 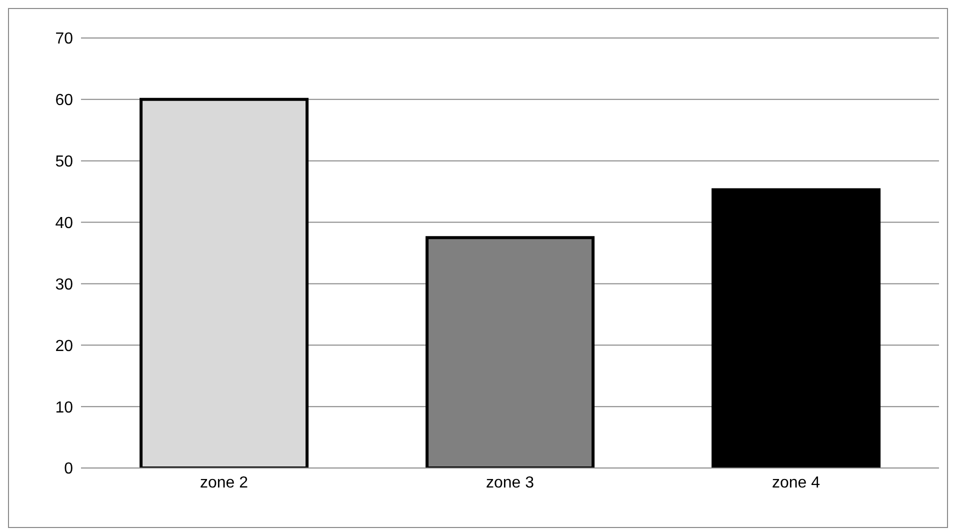 What do you see at coordinates (64, 285) in the screenshot?
I see `y-tick-label: 30` at bounding box center [64, 285].